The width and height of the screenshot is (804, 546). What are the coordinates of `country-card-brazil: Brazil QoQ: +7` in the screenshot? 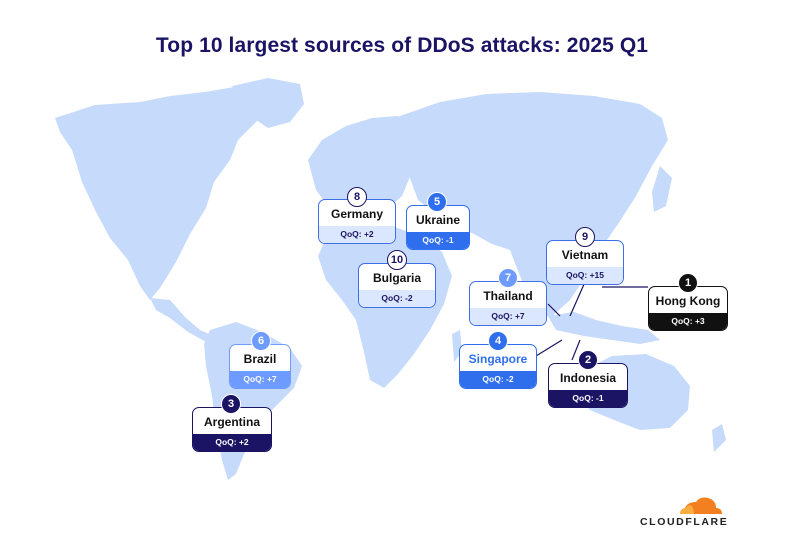 It's located at (260, 366).